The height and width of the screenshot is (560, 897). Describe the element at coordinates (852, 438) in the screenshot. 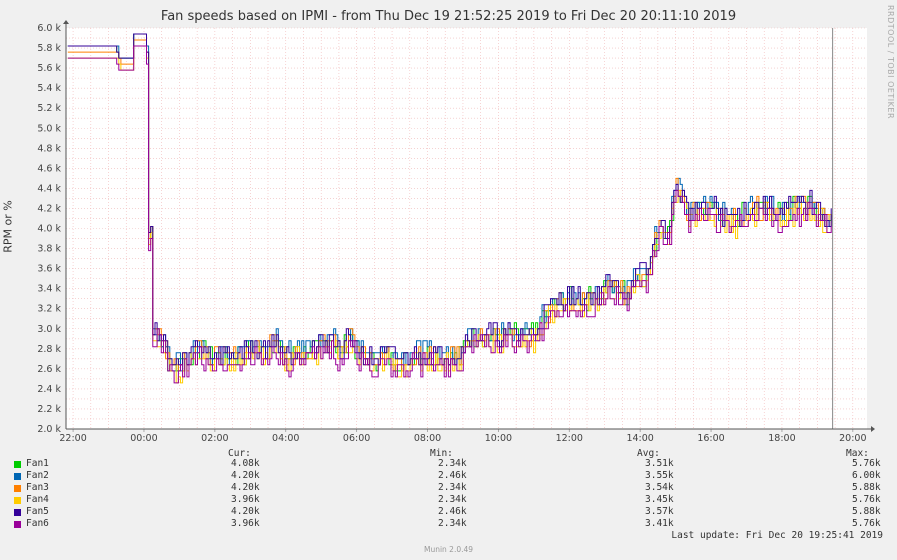

I see `x-tick-label: 20:00` at that location.